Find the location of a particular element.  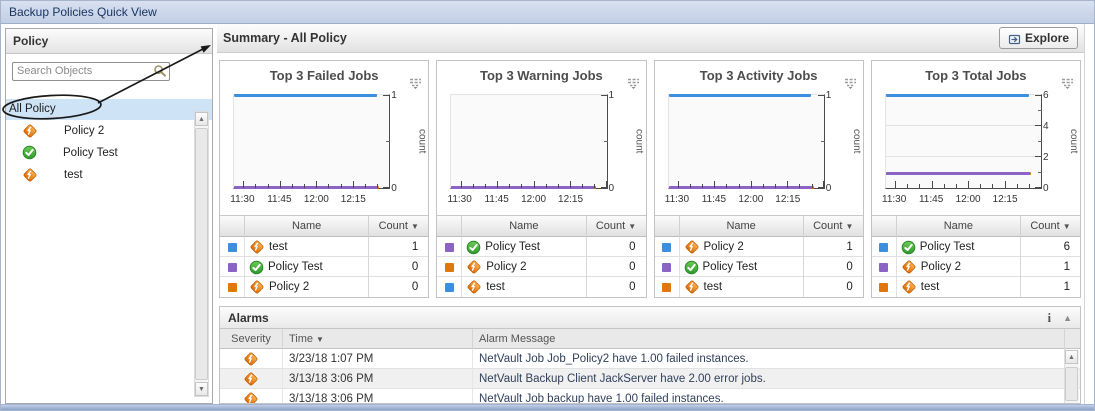

tree-item-all-policy: All Policy is located at coordinates (109, 109).